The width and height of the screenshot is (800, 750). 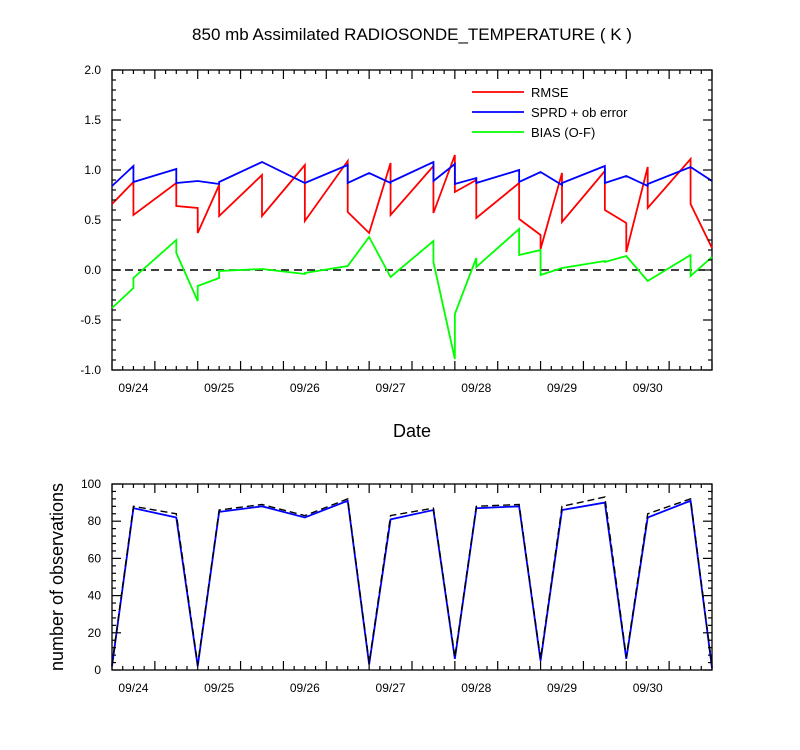 I want to click on y-tick-label: 0, so click(x=97, y=670).